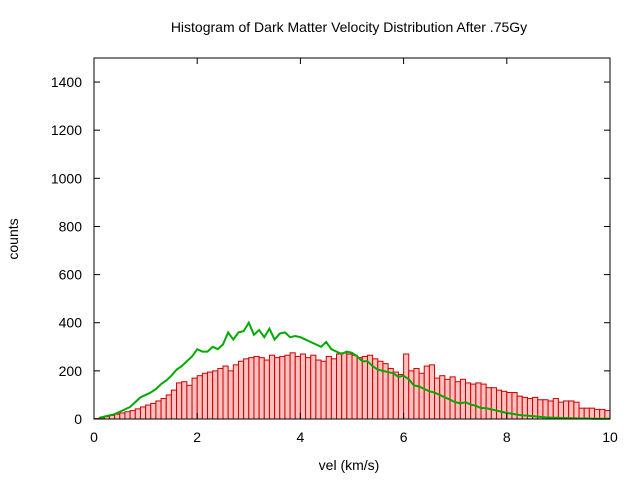 The height and width of the screenshot is (480, 640). I want to click on y-tick-label: 1400, so click(66, 82).